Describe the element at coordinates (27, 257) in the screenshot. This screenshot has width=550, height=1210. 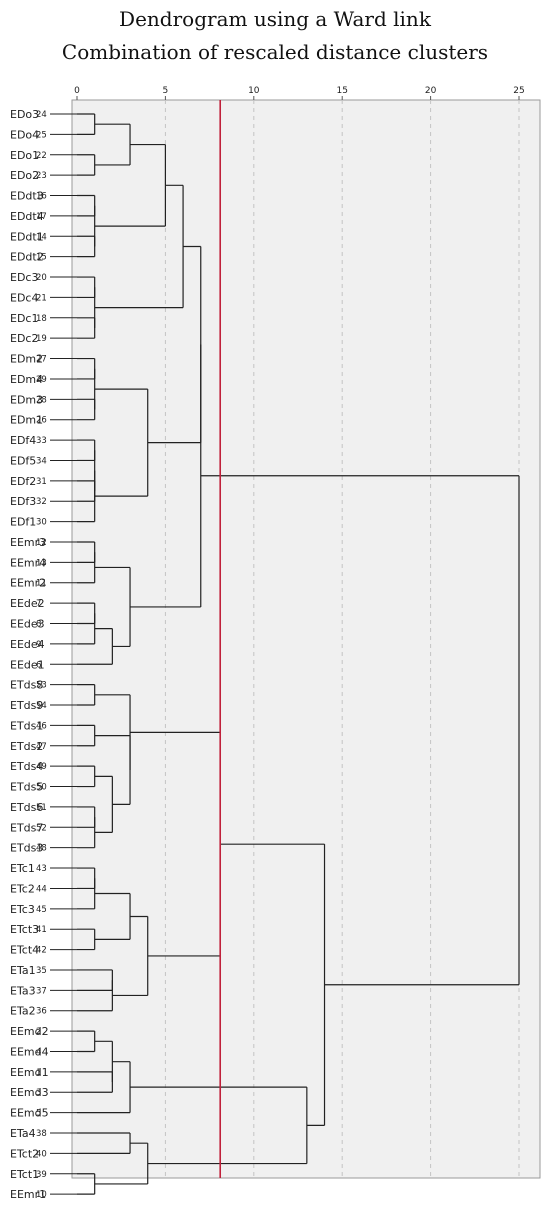
I see `leaf-label: EDdt2` at that location.